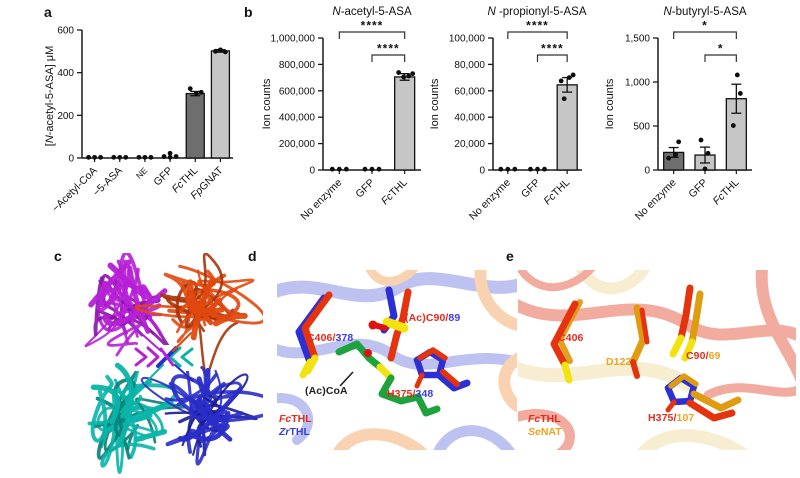  What do you see at coordinates (383, 351) in the screenshot?
I see `residue-sticks` at bounding box center [383, 351].